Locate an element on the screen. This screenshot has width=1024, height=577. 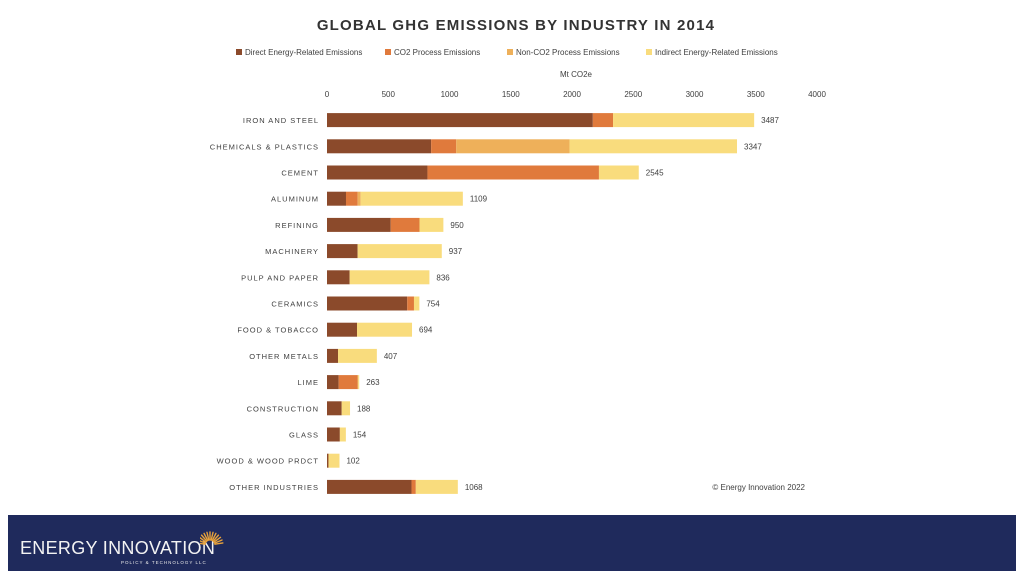
bar-other-industries-direct-energy-related-emissions is located at coordinates (369, 486).